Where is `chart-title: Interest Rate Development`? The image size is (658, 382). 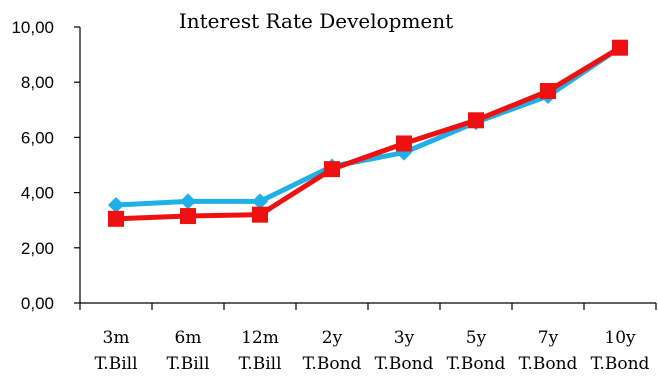
chart-title: Interest Rate Development is located at coordinates (316, 21).